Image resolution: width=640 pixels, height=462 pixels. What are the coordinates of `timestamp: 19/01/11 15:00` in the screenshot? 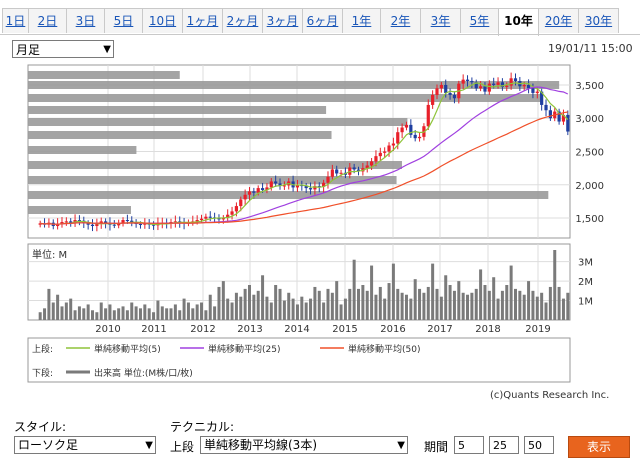 It's located at (590, 48).